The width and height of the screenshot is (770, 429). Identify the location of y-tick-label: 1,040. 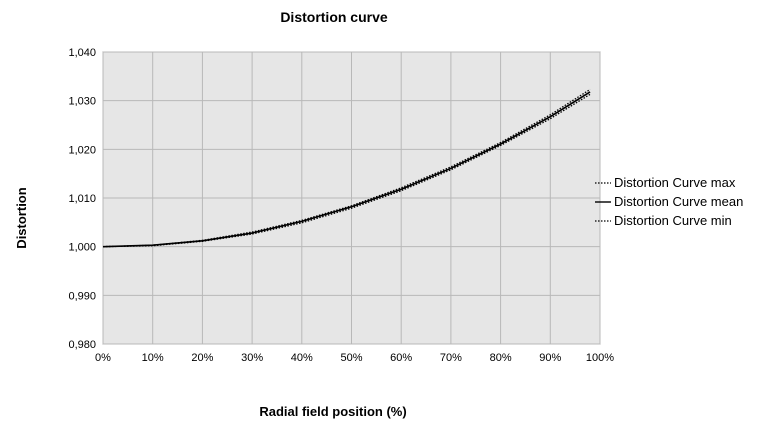
(82, 53).